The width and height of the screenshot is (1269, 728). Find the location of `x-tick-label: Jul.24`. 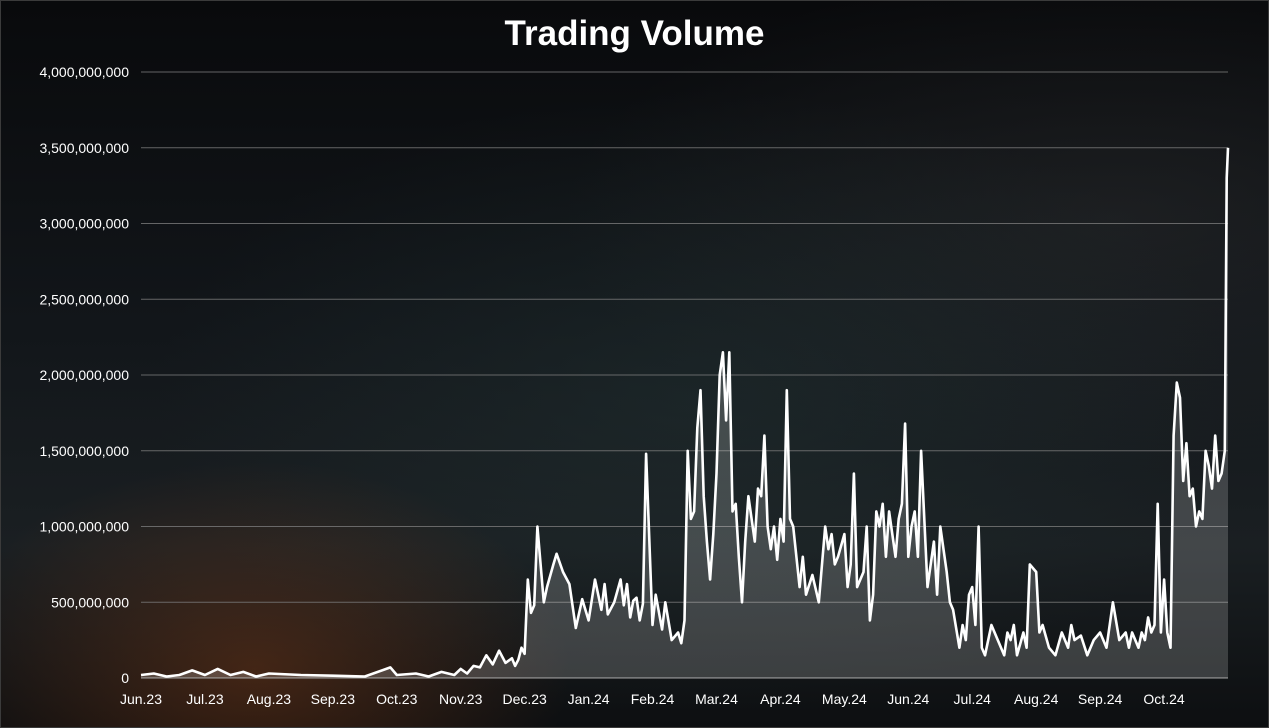

x-tick-label: Jul.24 is located at coordinates (973, 699).